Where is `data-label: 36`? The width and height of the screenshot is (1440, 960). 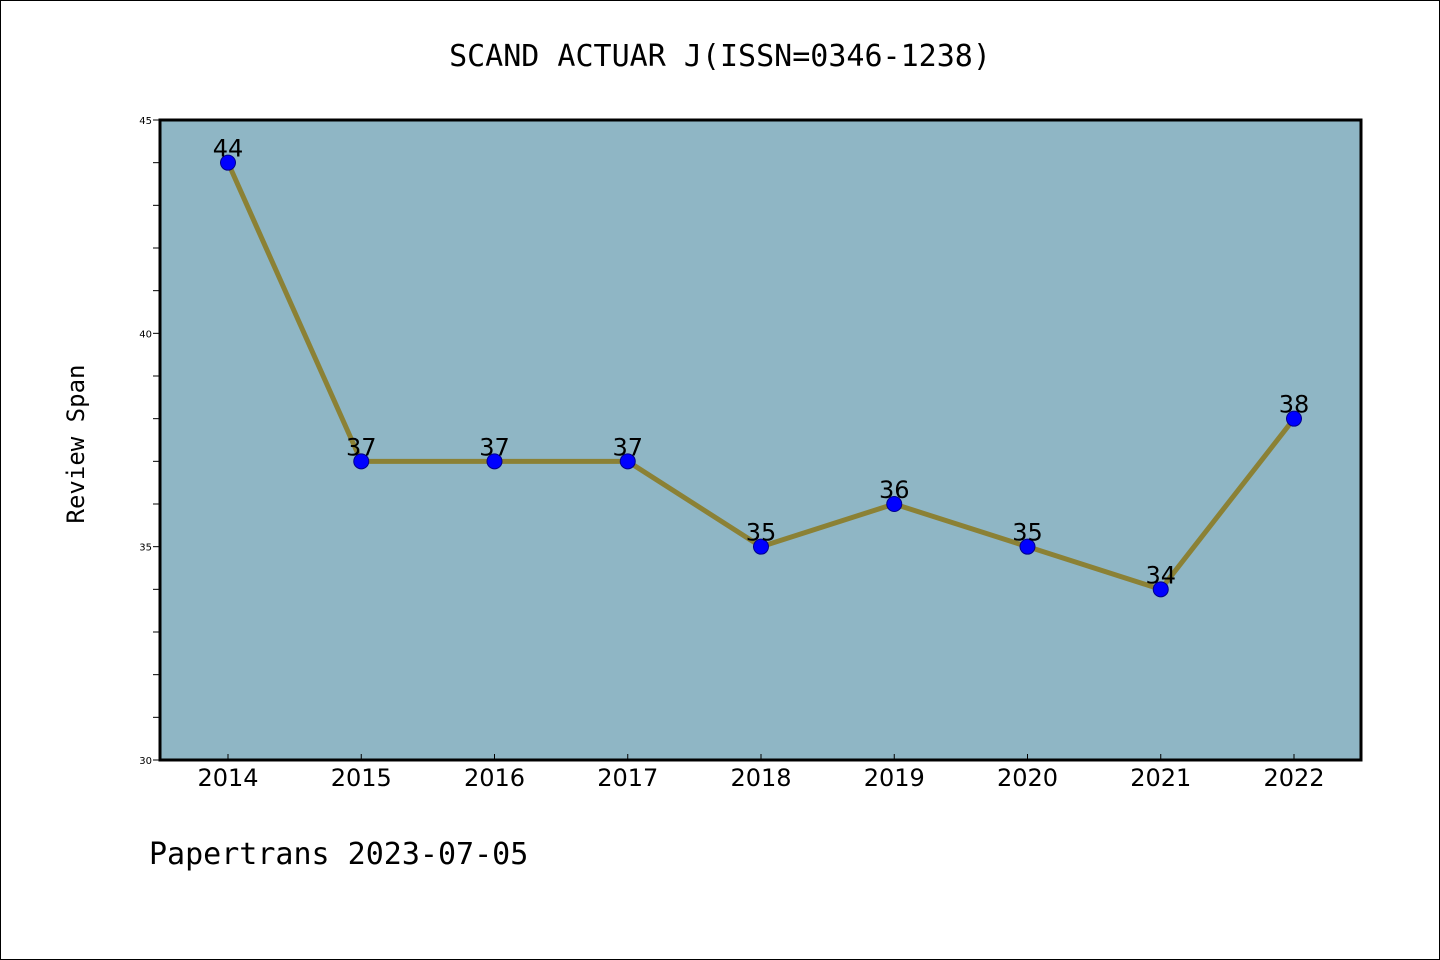 data-label: 36 is located at coordinates (894, 490).